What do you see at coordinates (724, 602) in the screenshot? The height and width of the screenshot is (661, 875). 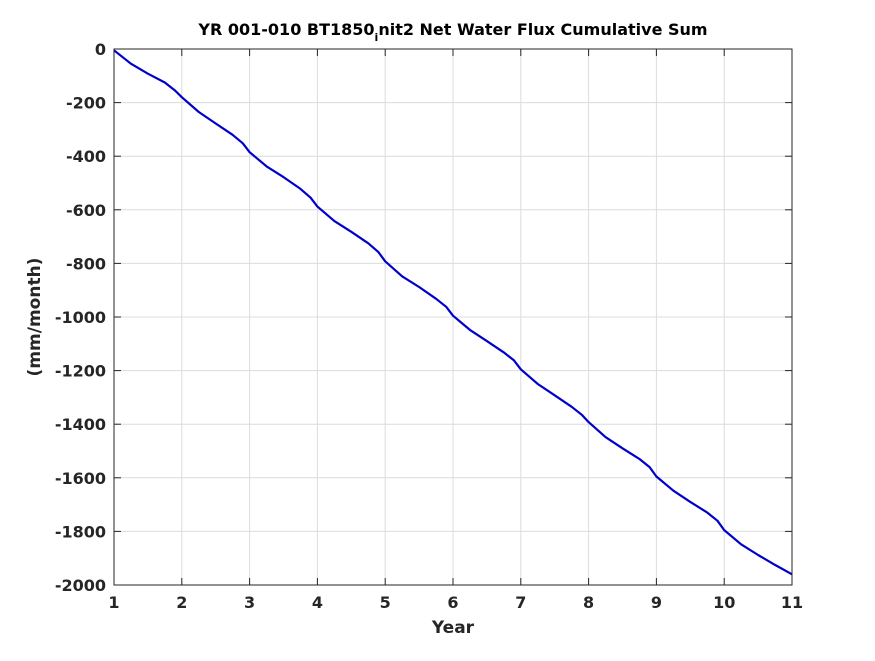 I see `x-tick-label: 10` at bounding box center [724, 602].